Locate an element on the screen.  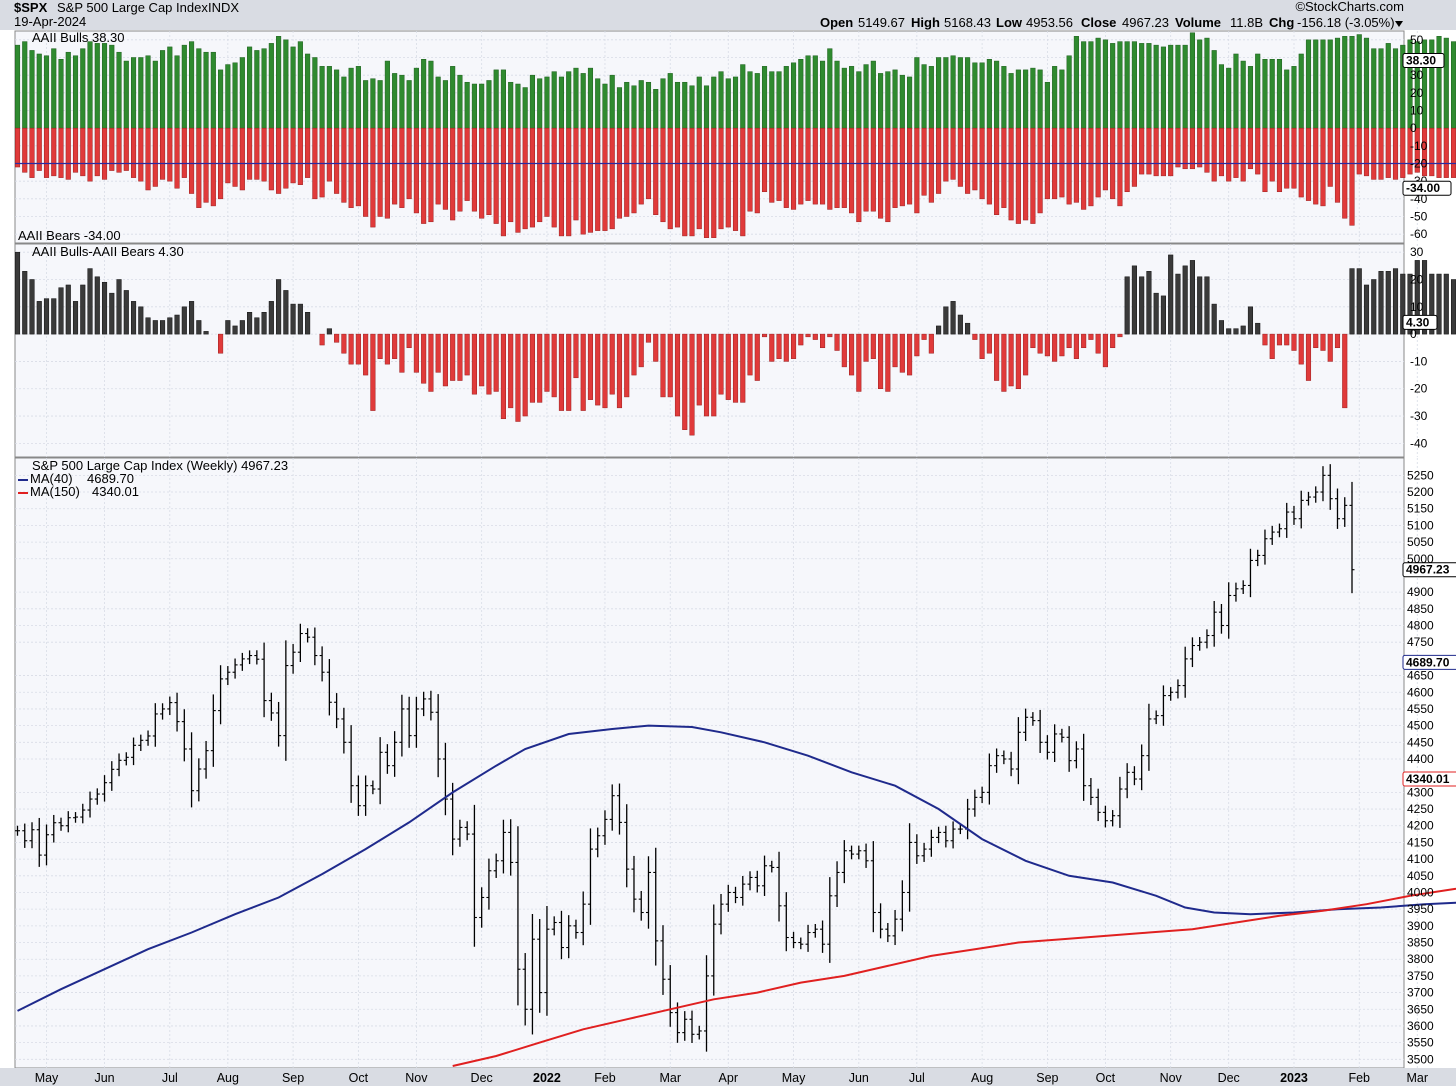
volume-value: 11.8B is located at coordinates (1246, 22).